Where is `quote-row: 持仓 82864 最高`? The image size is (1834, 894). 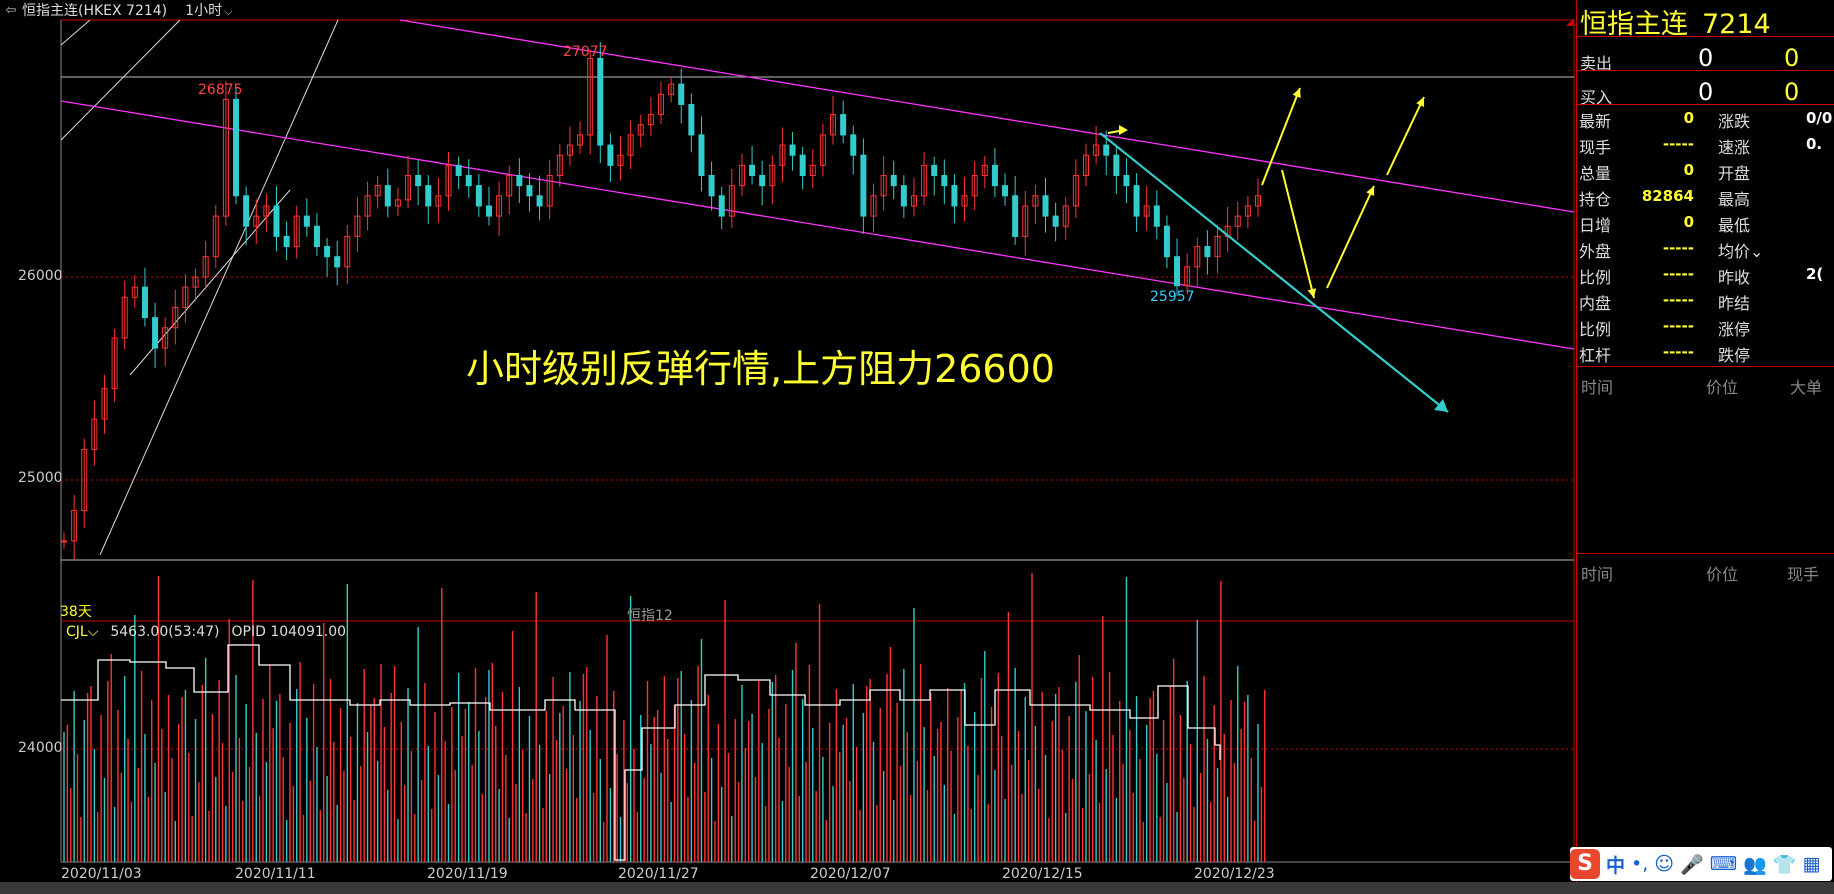 quote-row: 持仓 82864 最高 is located at coordinates (1705, 197).